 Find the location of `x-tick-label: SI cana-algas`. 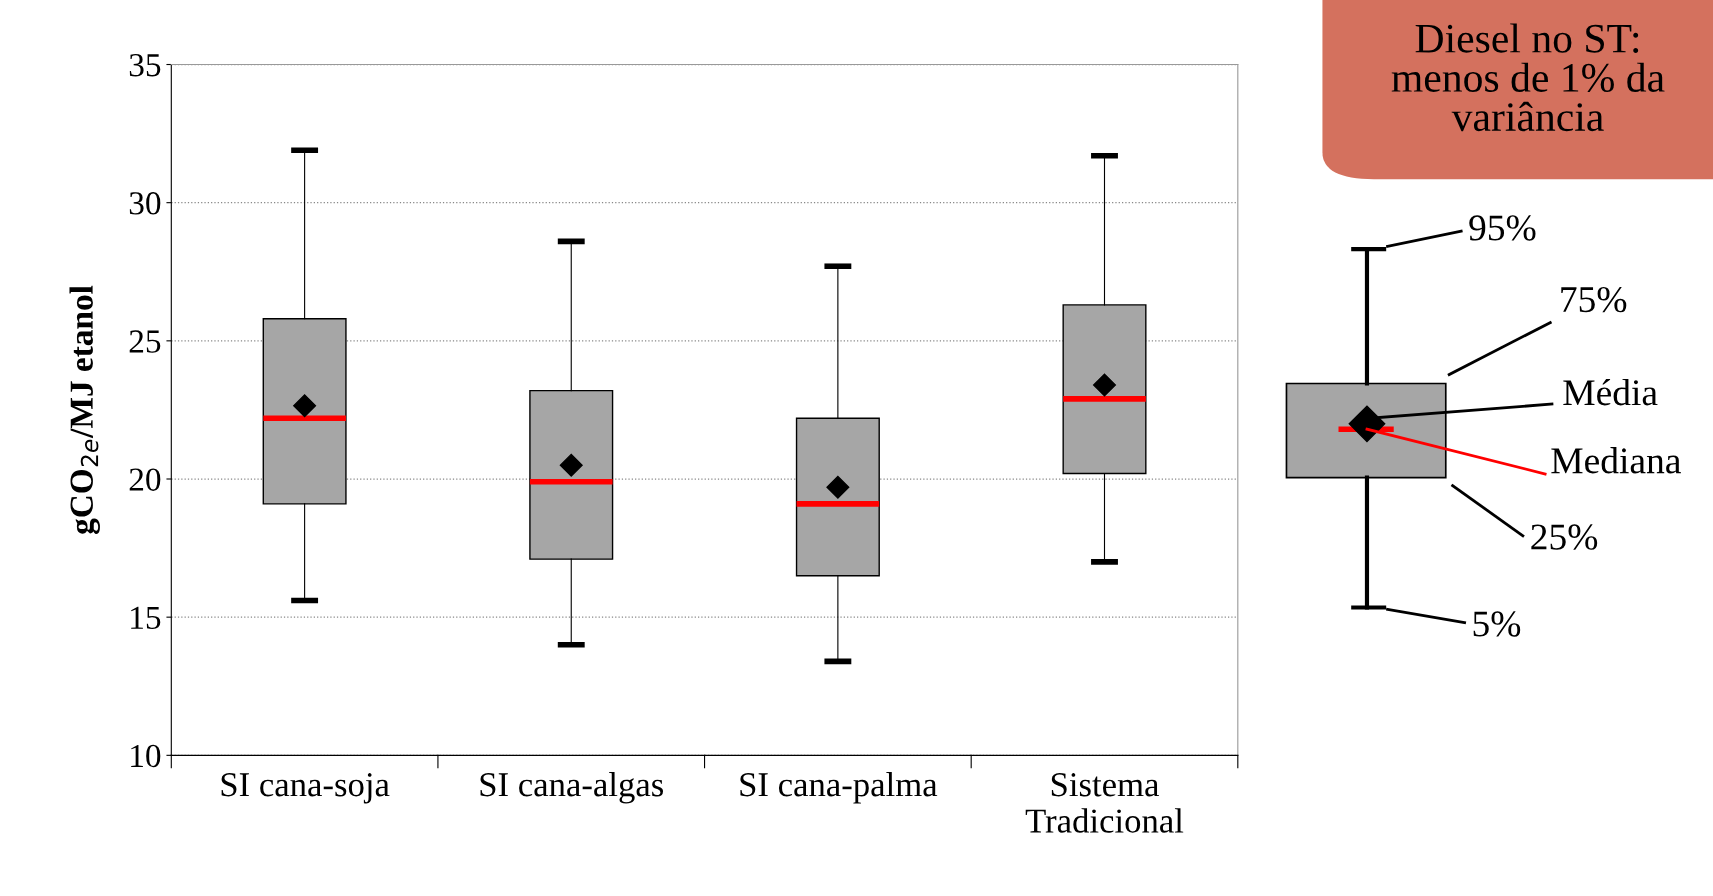

x-tick-label: SI cana-algas is located at coordinates (572, 787).